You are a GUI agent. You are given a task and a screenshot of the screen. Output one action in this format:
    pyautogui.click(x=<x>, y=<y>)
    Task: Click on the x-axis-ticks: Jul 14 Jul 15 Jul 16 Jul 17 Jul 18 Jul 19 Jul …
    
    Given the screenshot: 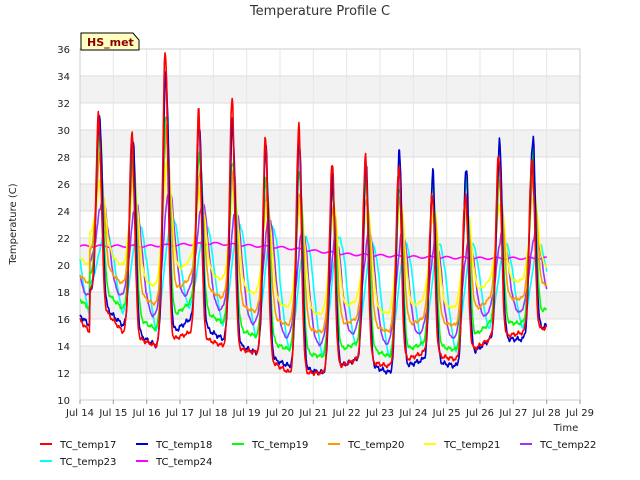 What is the action you would take?
    pyautogui.click(x=329, y=409)
    